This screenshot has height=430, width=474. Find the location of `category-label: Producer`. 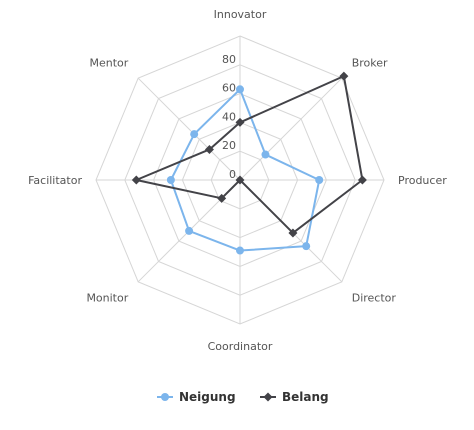

category-label: Producer is located at coordinates (422, 180).